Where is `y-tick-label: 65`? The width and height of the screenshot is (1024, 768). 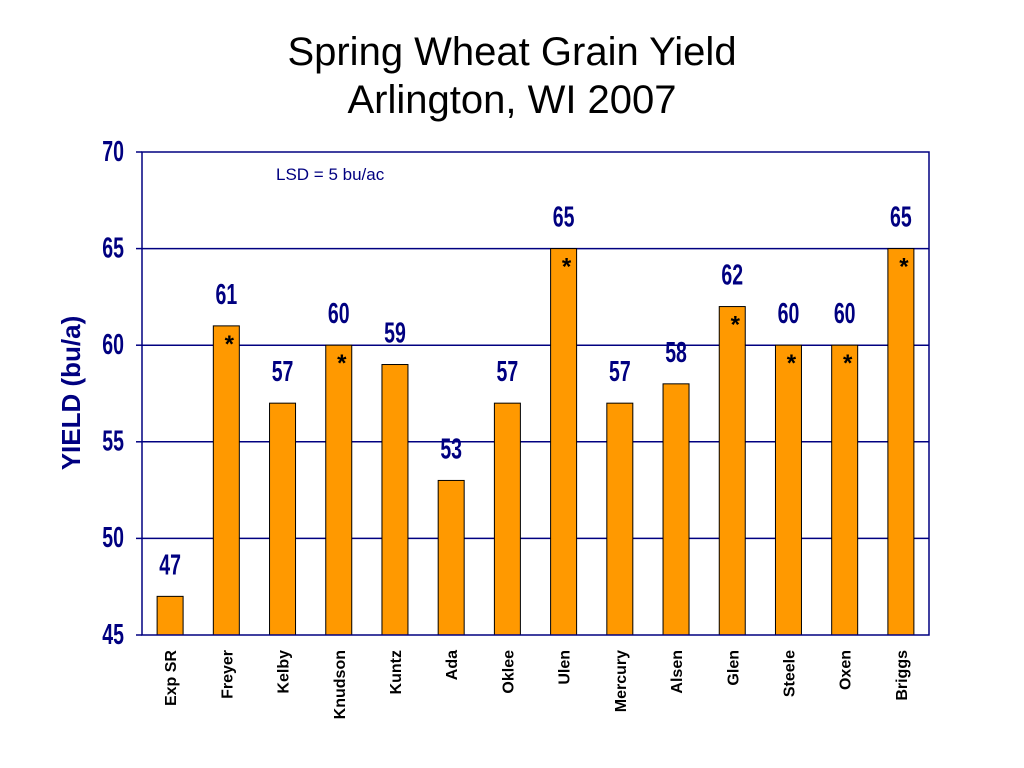 y-tick-label: 65 is located at coordinates (113, 249).